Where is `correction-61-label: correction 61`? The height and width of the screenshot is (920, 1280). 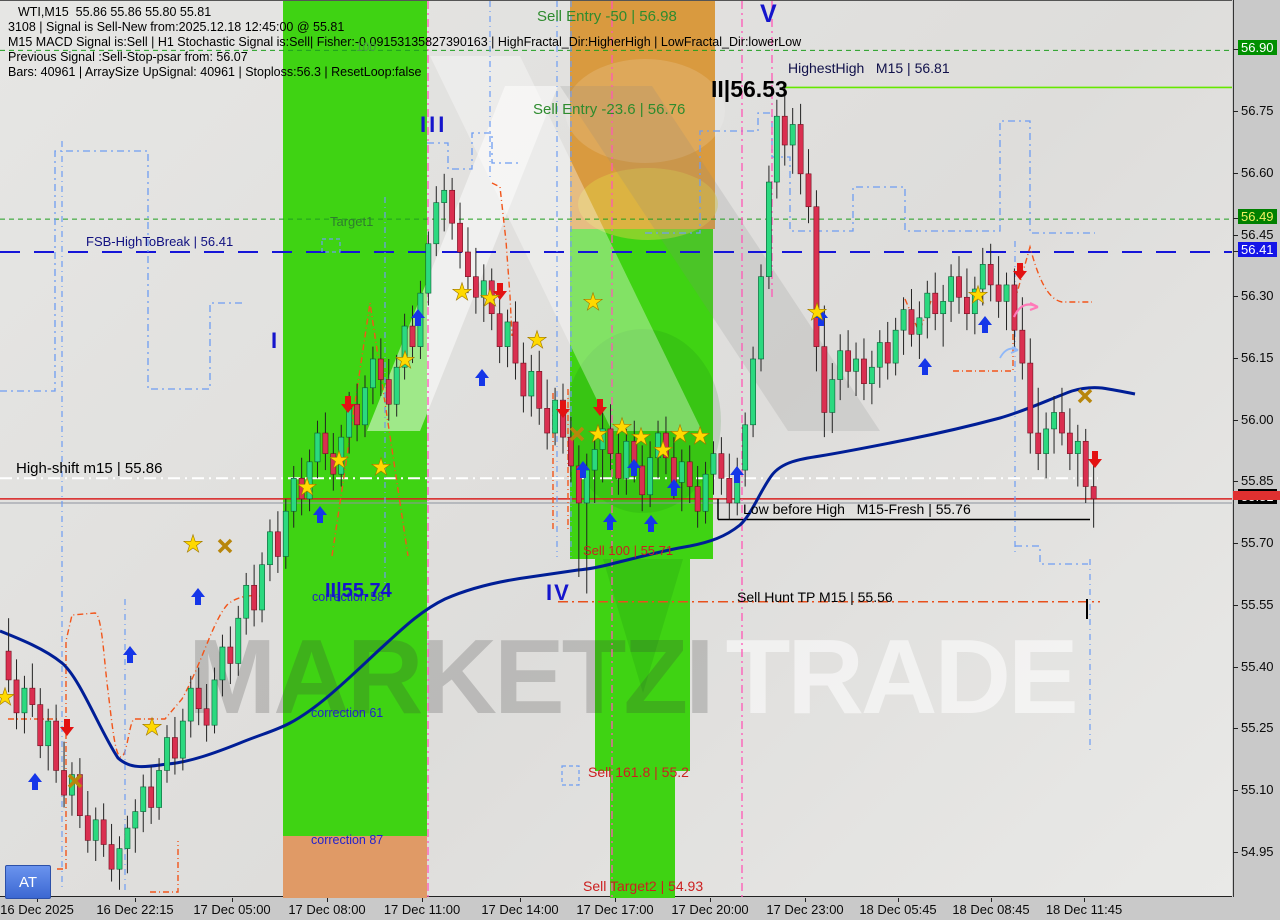 correction-61-label: correction 61 is located at coordinates (347, 713).